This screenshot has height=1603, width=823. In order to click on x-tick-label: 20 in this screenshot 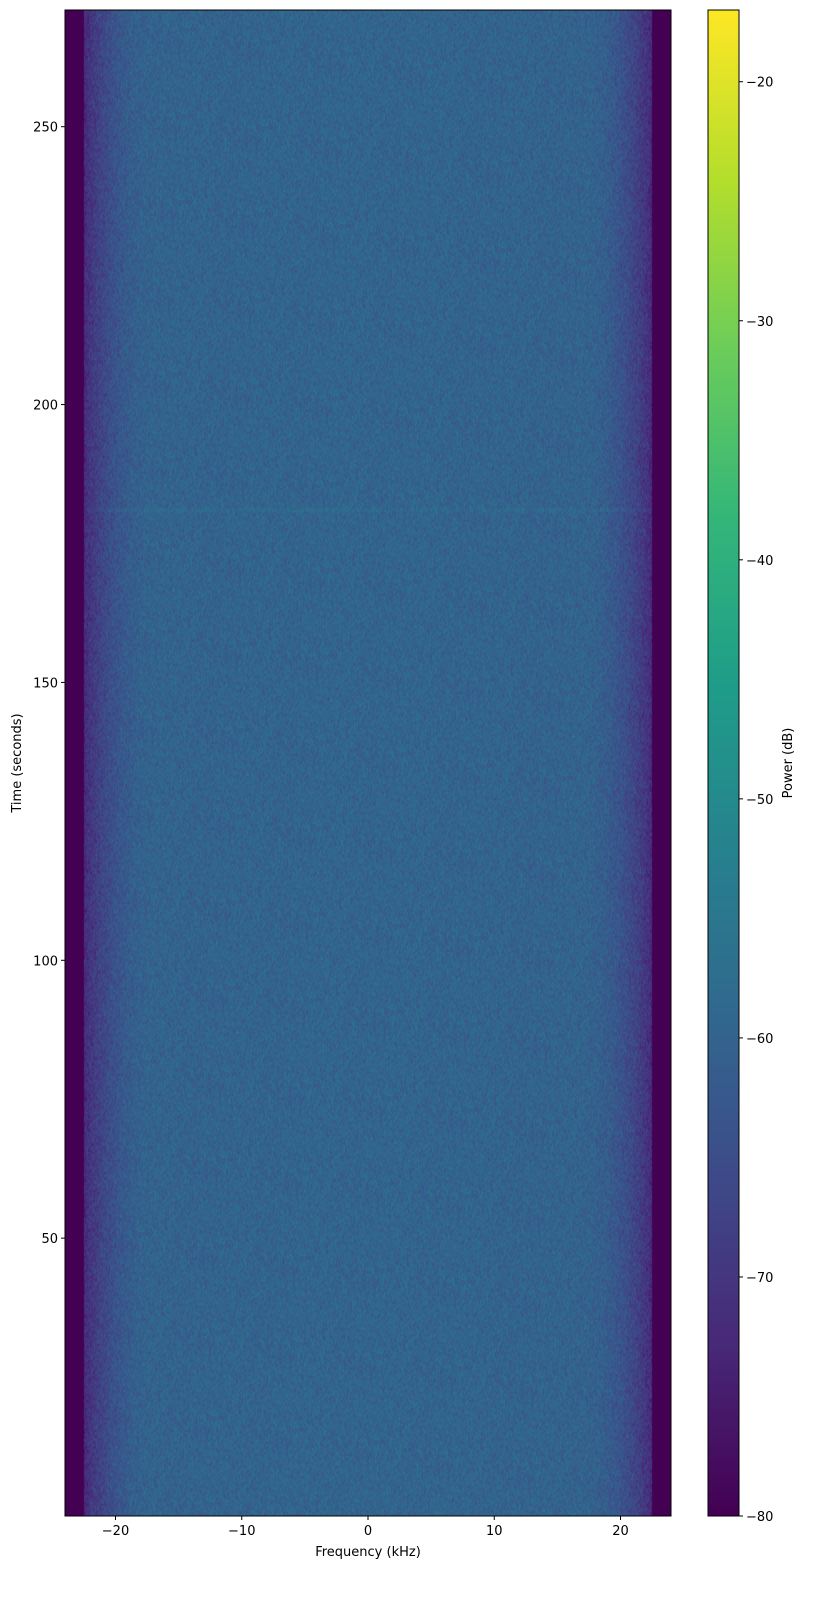, I will do `click(620, 1531)`.